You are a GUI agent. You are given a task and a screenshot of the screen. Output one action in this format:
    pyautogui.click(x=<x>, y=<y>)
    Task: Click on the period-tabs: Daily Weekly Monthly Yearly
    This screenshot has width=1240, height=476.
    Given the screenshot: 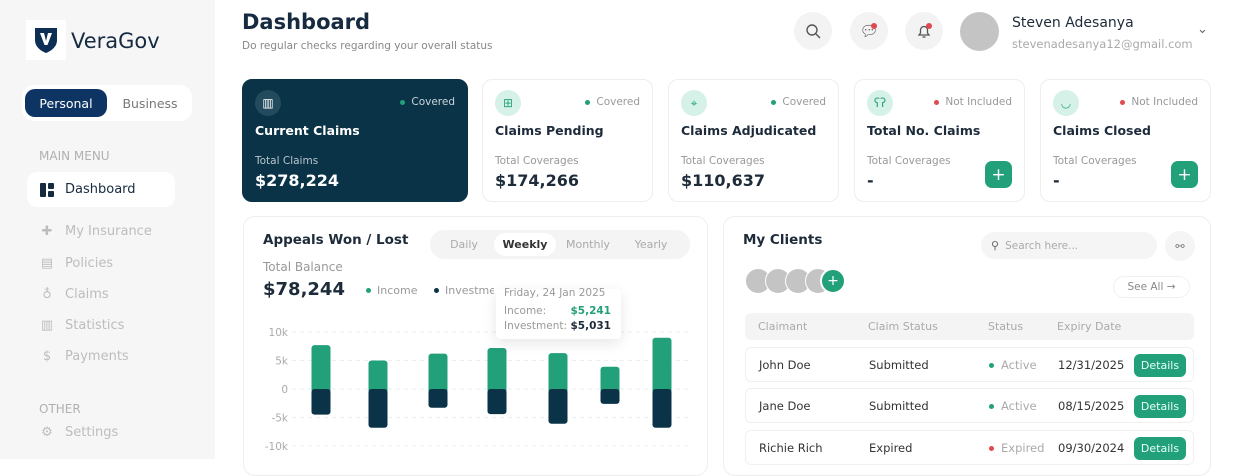 What is the action you would take?
    pyautogui.click(x=560, y=244)
    